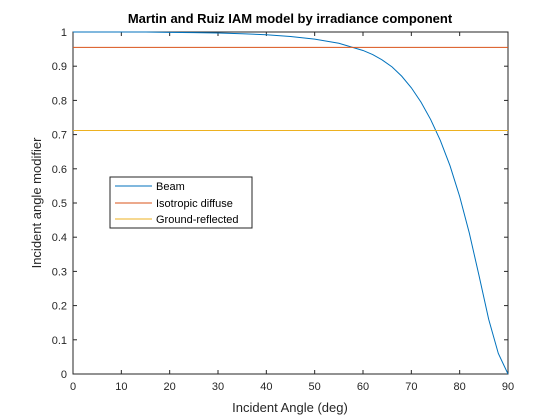 The height and width of the screenshot is (420, 560). What do you see at coordinates (290, 407) in the screenshot?
I see `x-axis-label: Incident Angle (deg)` at bounding box center [290, 407].